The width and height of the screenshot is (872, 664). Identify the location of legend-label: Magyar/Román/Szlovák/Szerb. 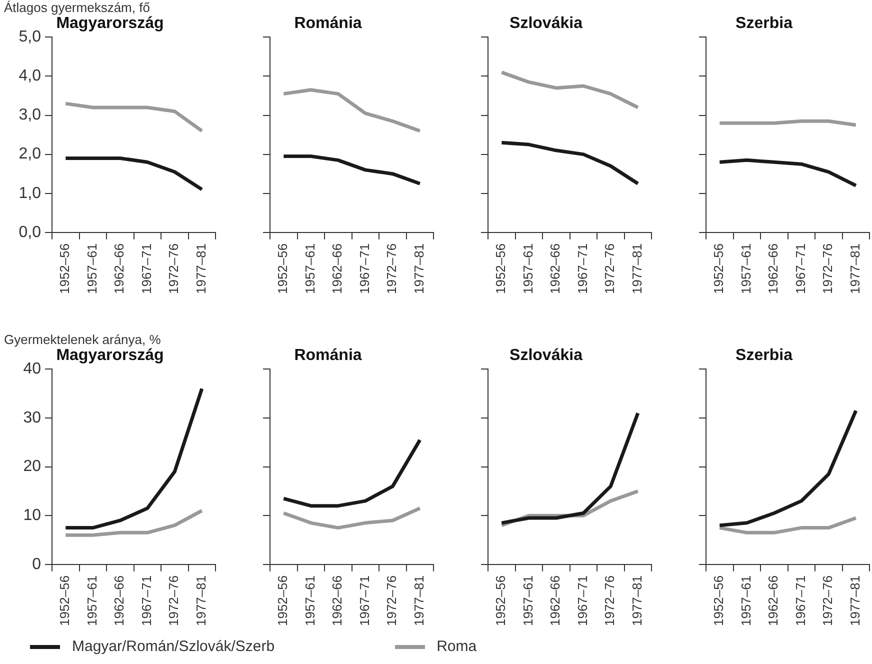
(173, 646).